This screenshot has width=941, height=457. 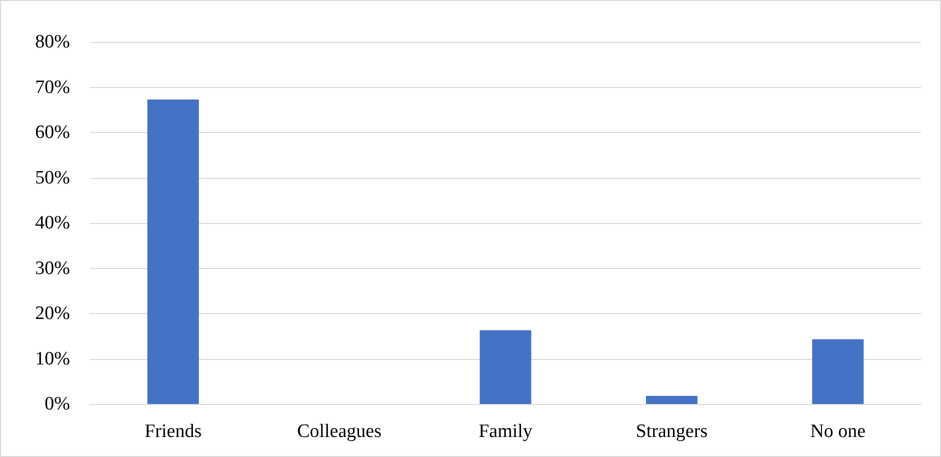 What do you see at coordinates (52, 313) in the screenshot?
I see `y-tick-label: 20%` at bounding box center [52, 313].